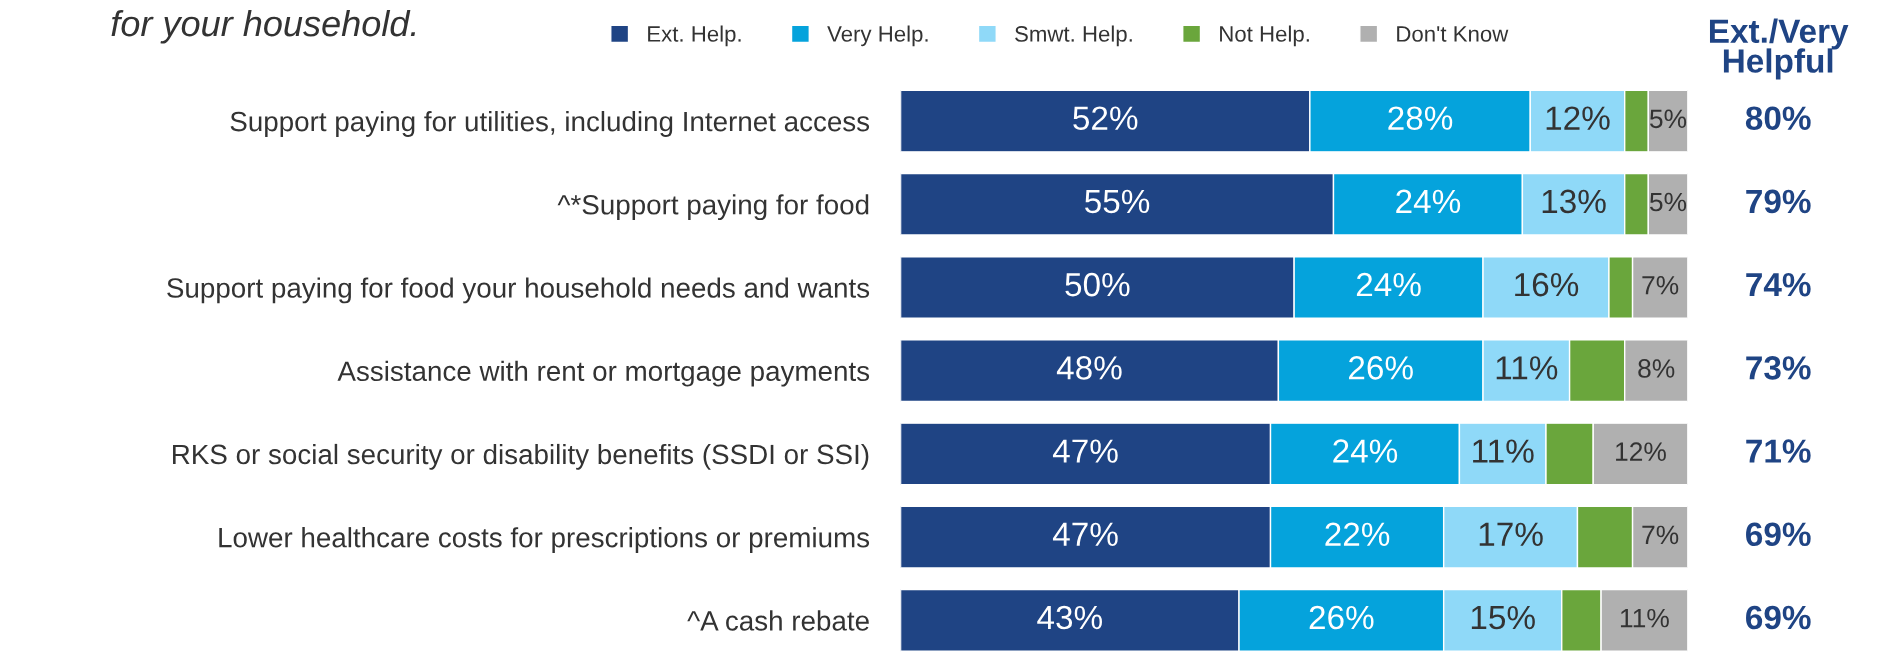 This screenshot has width=1892, height=662. What do you see at coordinates (263, 26) in the screenshot?
I see `text: for your household.` at bounding box center [263, 26].